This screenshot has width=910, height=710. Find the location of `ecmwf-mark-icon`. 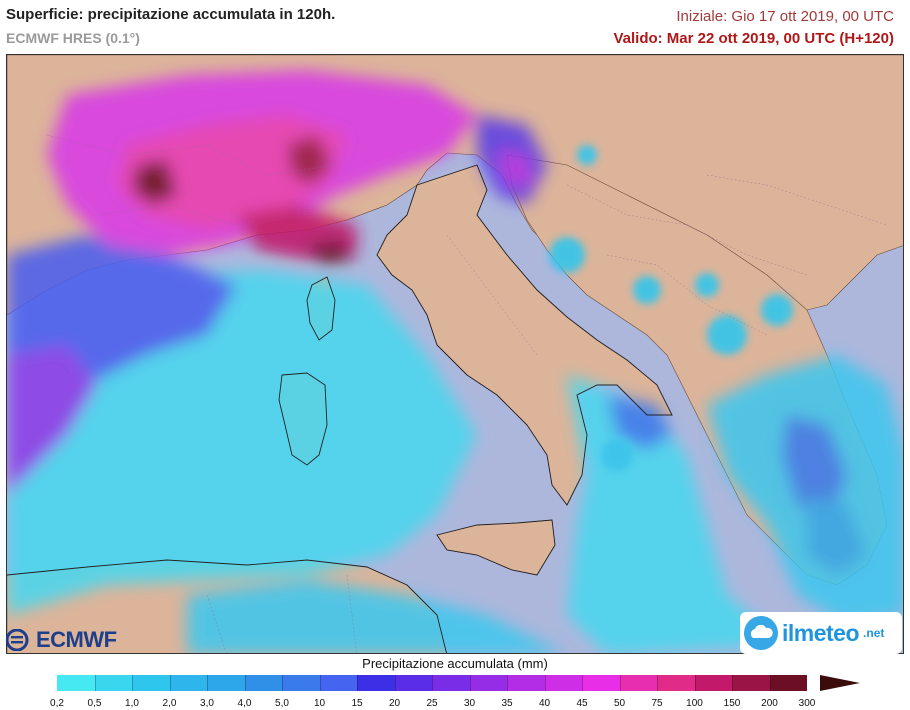

ecmwf-mark-icon is located at coordinates (17, 640).